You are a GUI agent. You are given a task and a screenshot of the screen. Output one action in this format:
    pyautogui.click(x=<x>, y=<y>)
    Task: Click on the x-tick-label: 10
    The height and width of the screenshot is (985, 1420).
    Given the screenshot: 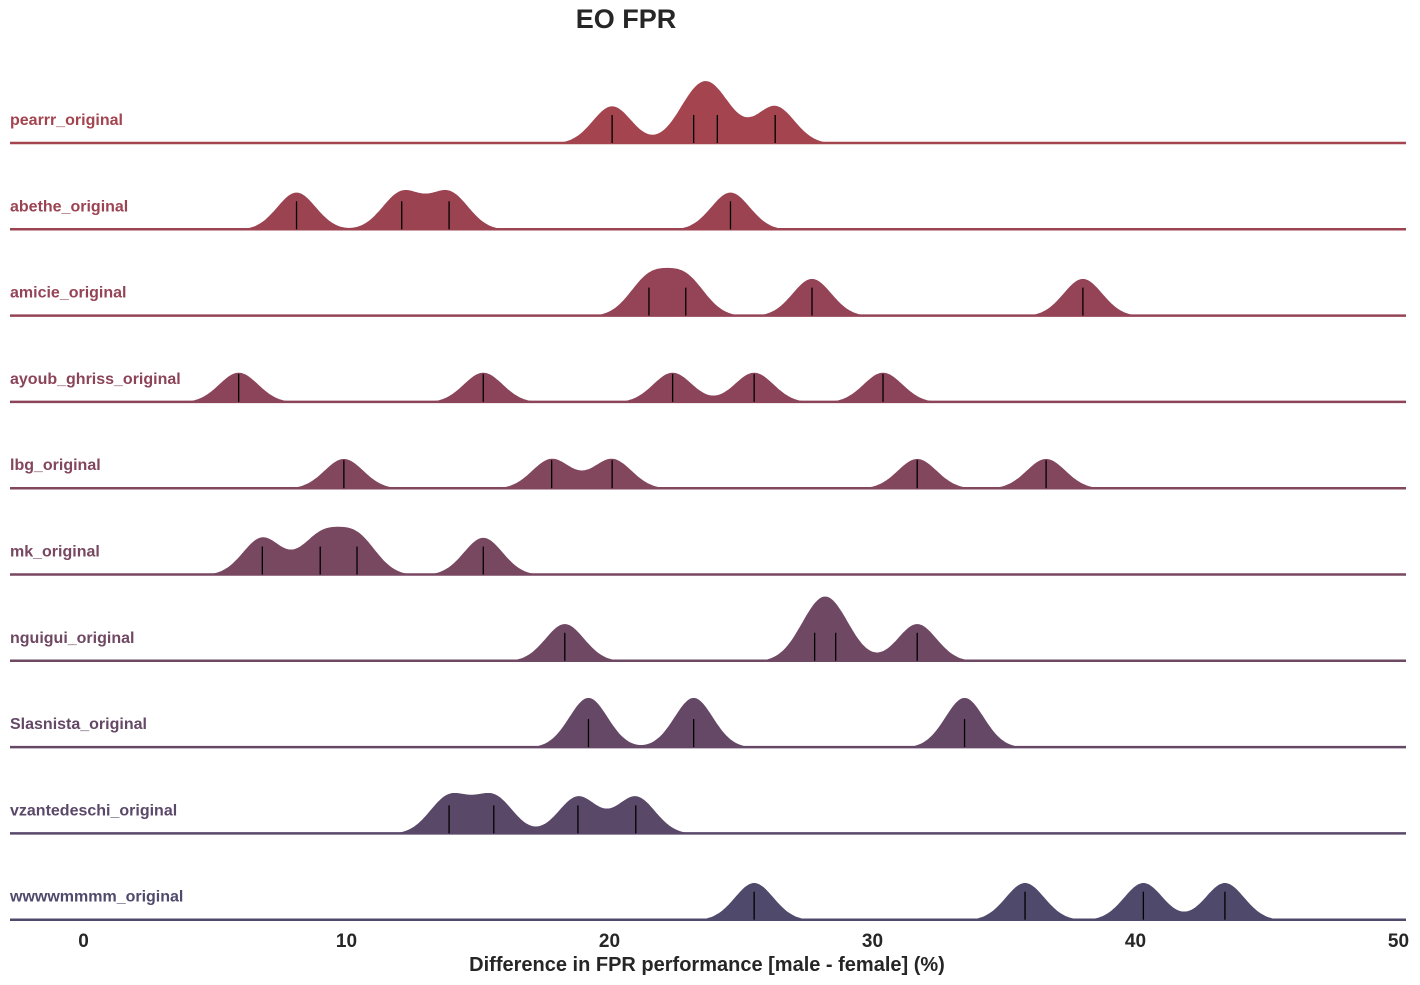 What is the action you would take?
    pyautogui.click(x=346, y=941)
    